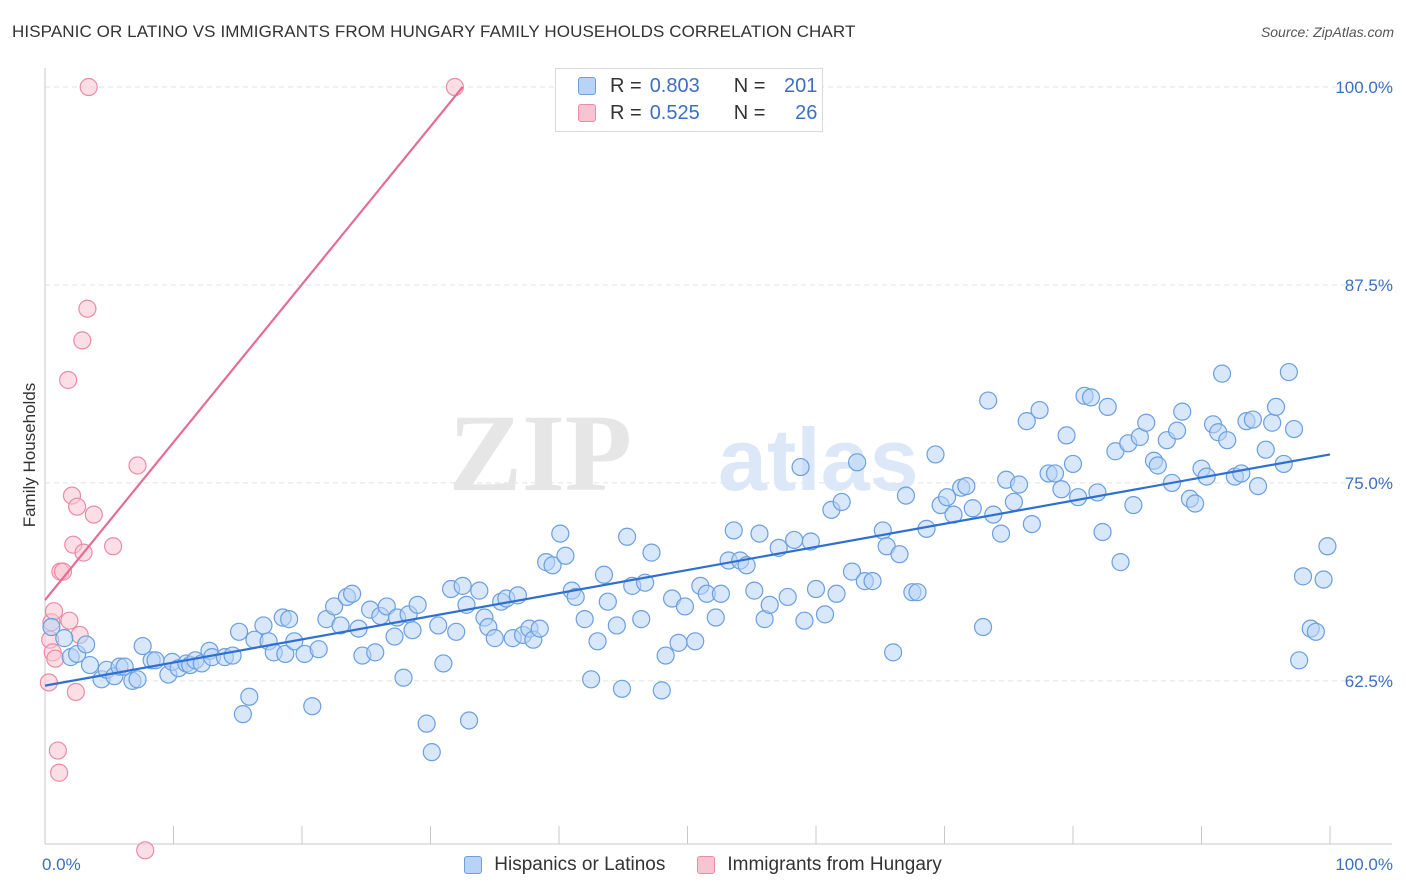  I want to click on x-tick-label: 0.0%, so click(61, 864).